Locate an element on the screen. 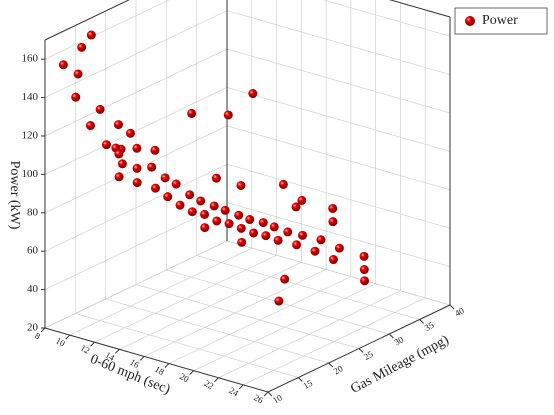  z-tick-label: 140 is located at coordinates (30, 97).